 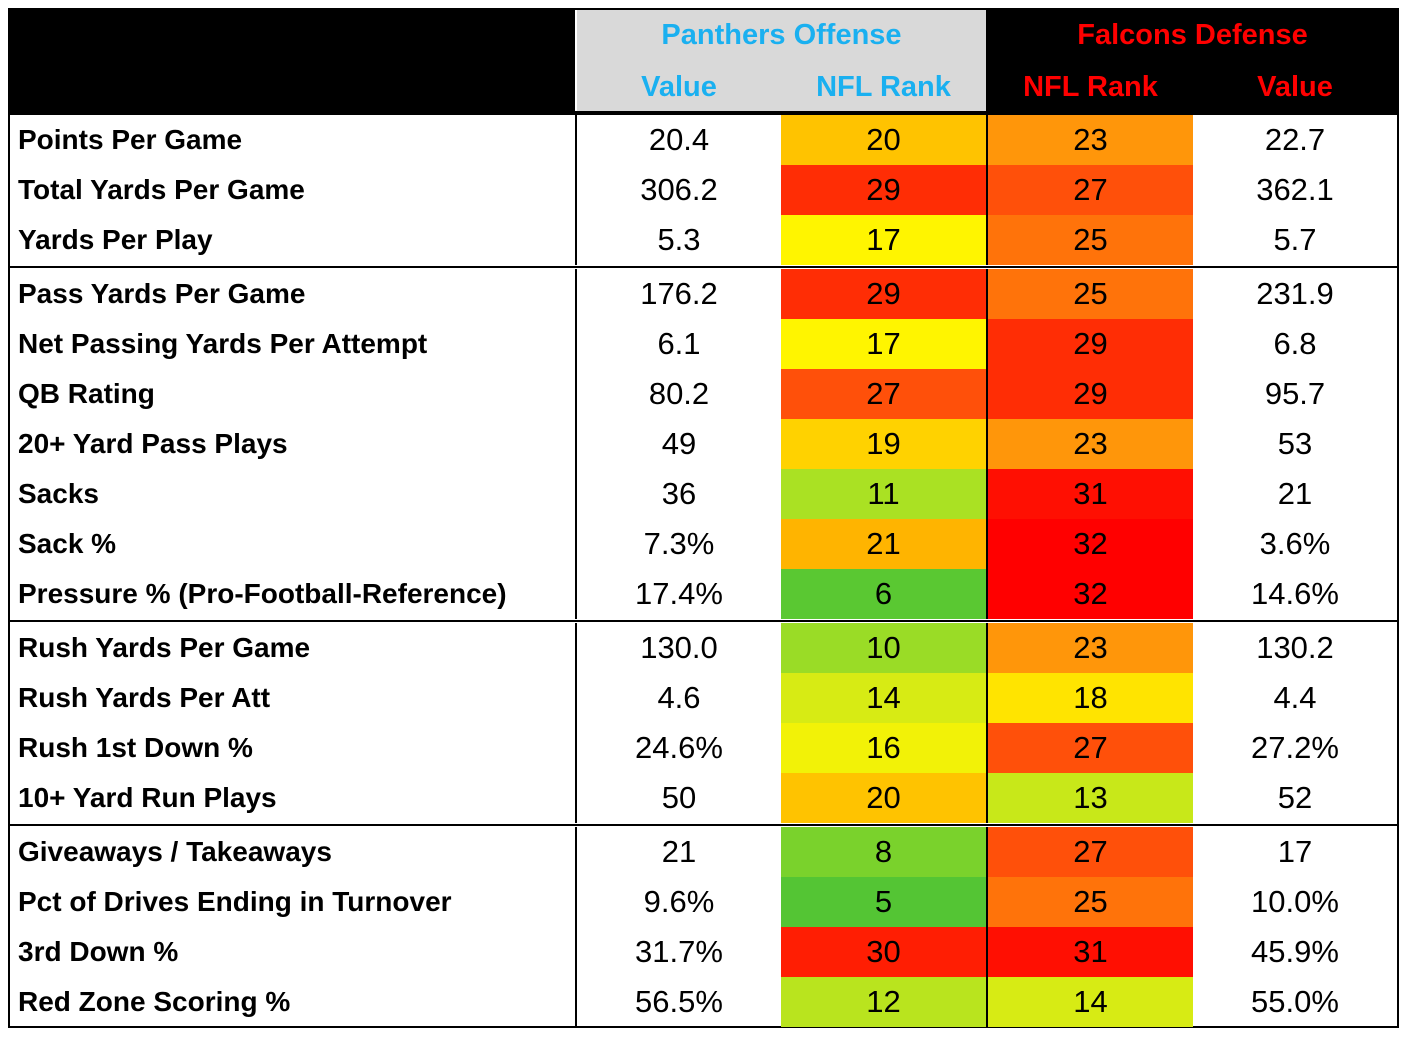 I want to click on offense-value: 7.3%, so click(x=679, y=543).